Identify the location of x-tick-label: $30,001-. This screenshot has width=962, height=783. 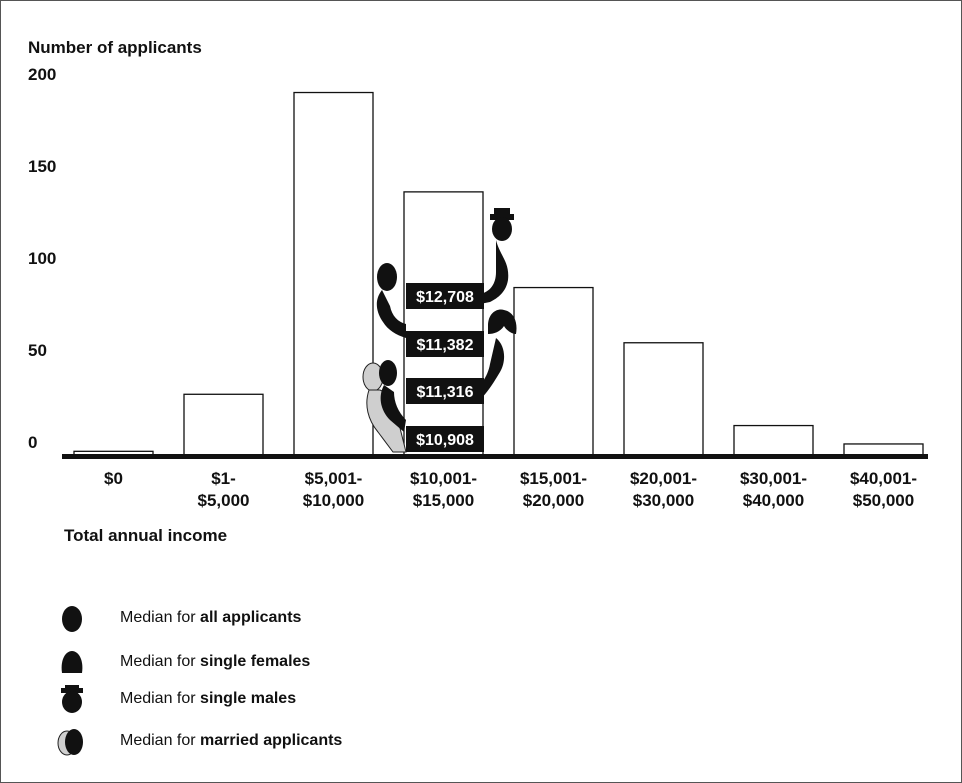
(773, 478).